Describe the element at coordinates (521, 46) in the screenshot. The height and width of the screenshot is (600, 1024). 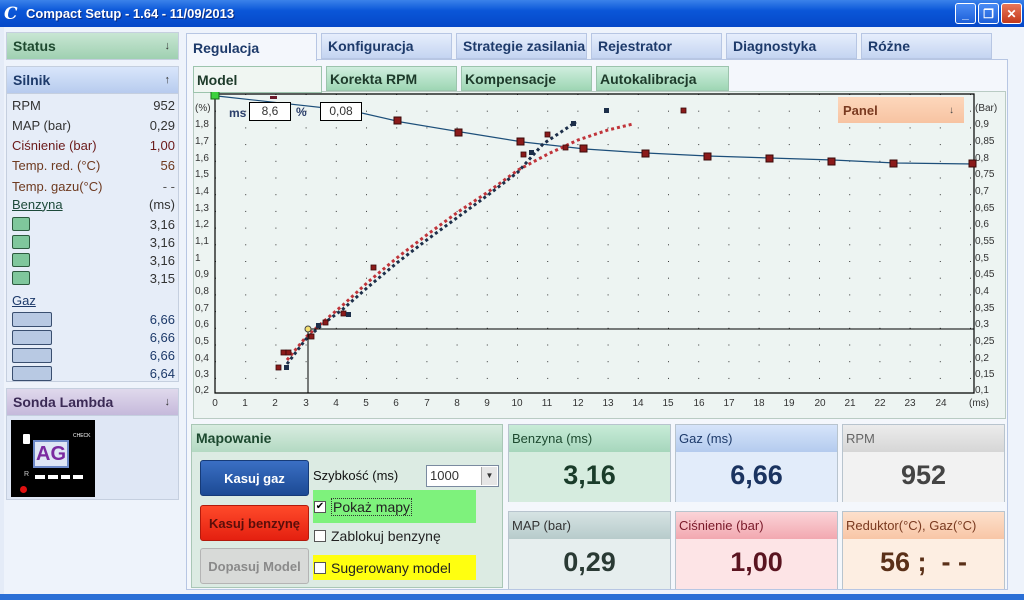
I see `tab-strategie-zasilania: Strategie zasilania` at that location.